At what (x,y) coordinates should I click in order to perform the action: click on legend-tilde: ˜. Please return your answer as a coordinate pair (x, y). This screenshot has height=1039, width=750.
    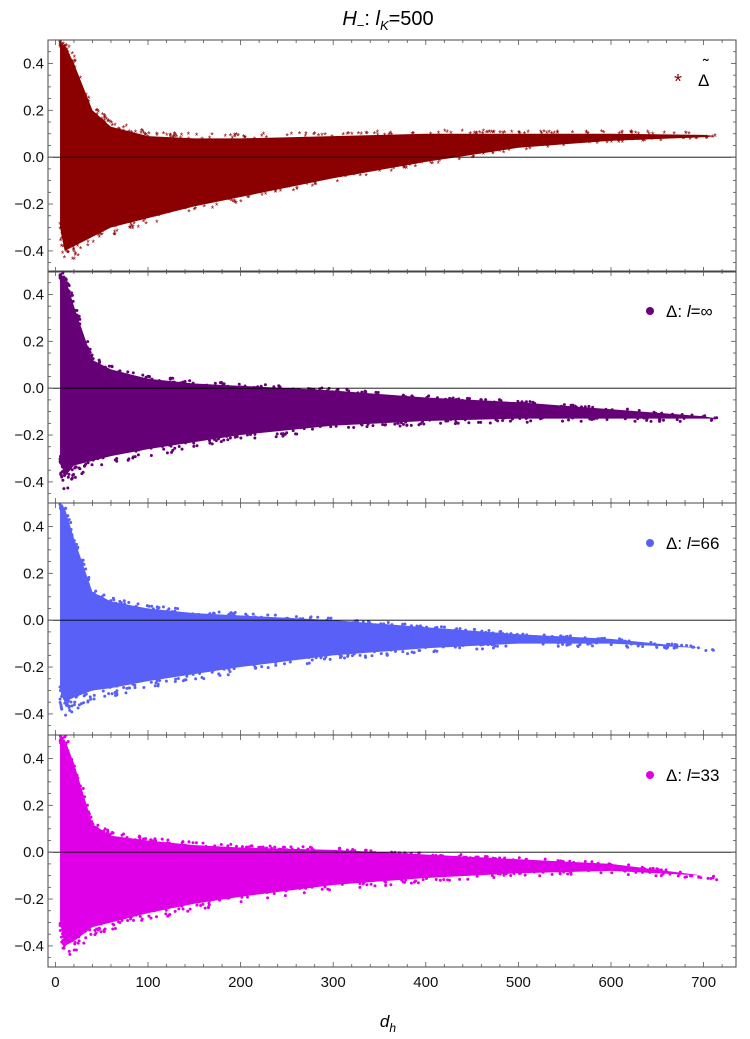
    Looking at the image, I should click on (705, 65).